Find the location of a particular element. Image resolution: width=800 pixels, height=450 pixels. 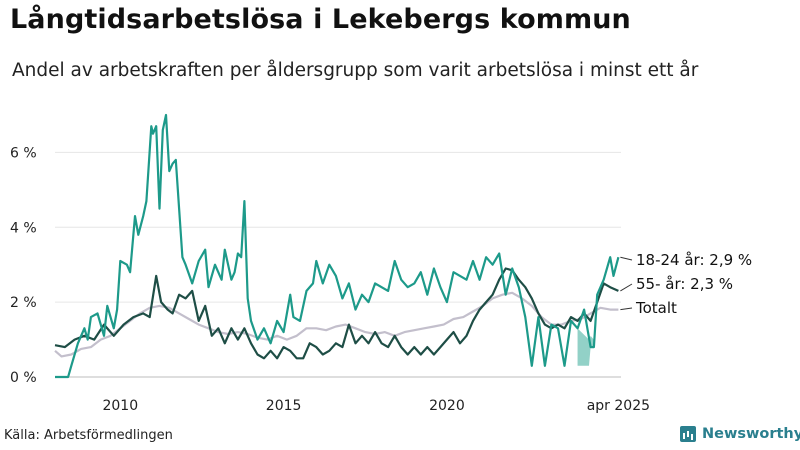

series-line-Totalt is located at coordinates (336, 324).